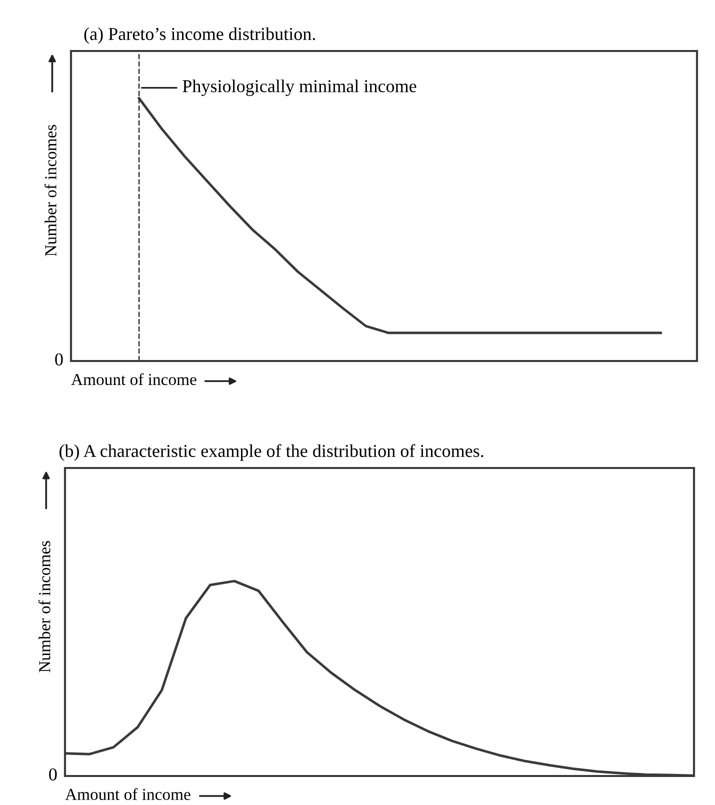  Describe the element at coordinates (199, 35) in the screenshot. I see `chart-title: (a) Pareto’s income distribution.` at that location.